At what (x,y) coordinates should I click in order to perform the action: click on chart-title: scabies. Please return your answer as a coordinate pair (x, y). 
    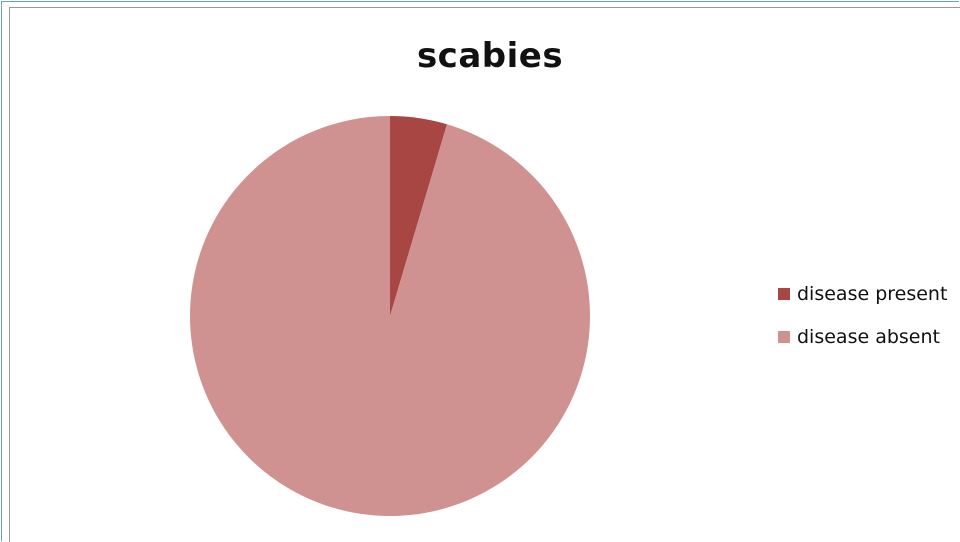
    Looking at the image, I should click on (490, 56).